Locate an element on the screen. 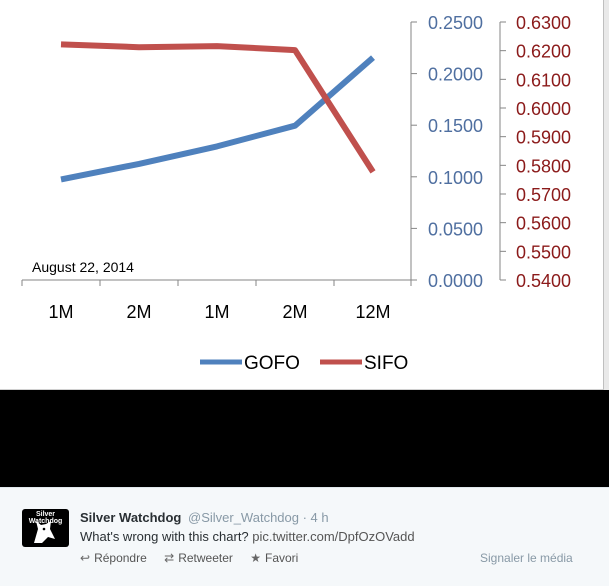 Image resolution: width=609 pixels, height=586 pixels. avatar: Silver Watchdog is located at coordinates (45, 528).